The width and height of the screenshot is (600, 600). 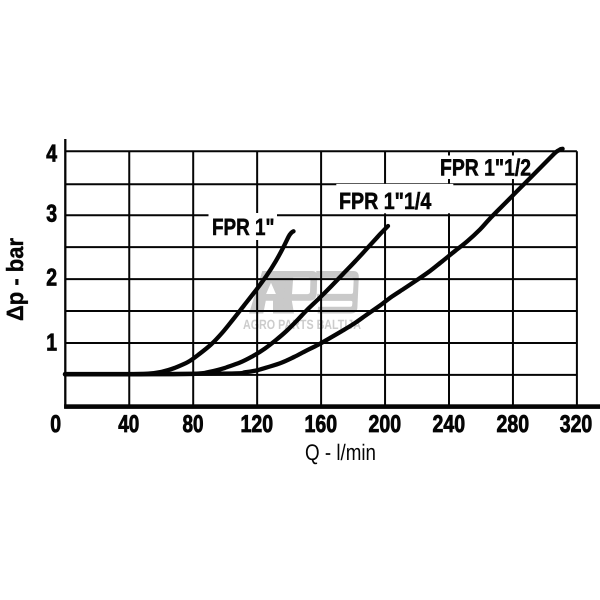 What do you see at coordinates (128, 424) in the screenshot?
I see `svg-text: 40` at bounding box center [128, 424].